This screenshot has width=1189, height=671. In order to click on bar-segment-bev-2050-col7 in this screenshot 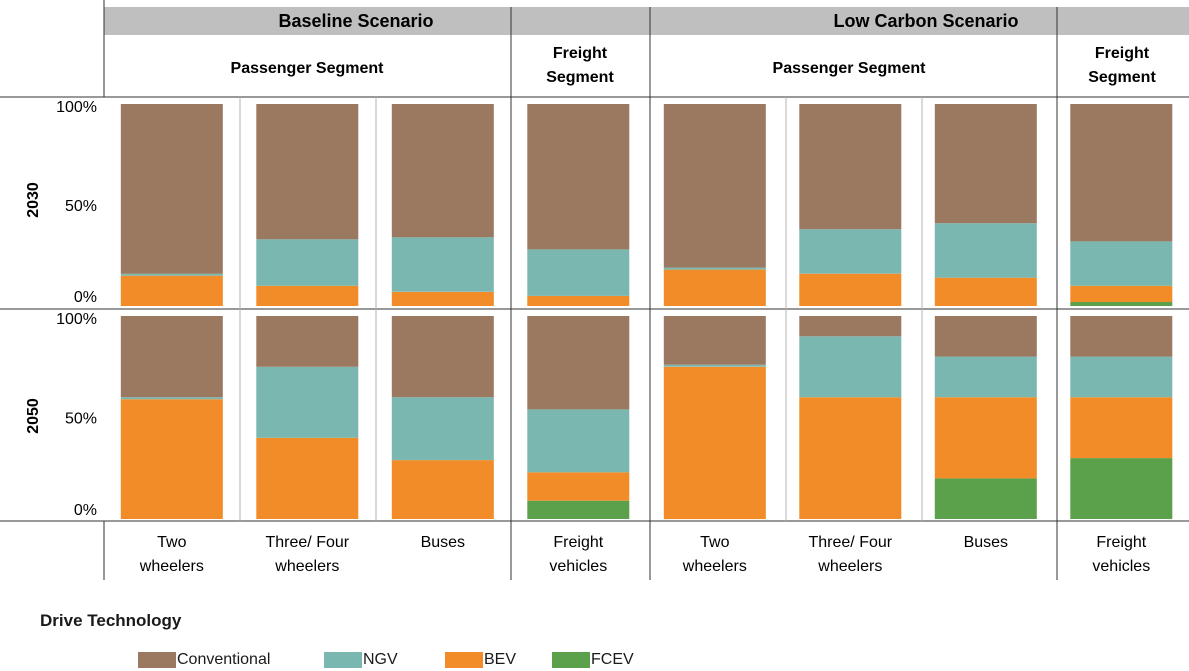, I will do `click(985, 438)`.